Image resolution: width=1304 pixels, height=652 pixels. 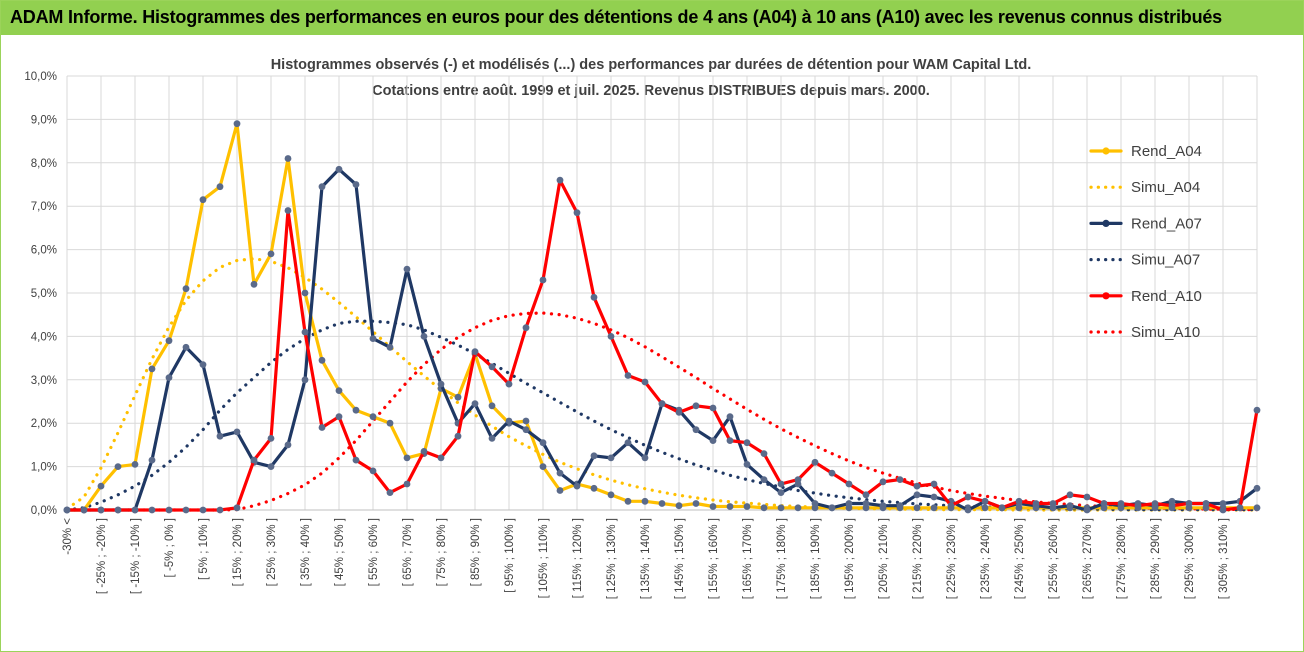 I want to click on legend-label: Rend_A07, so click(x=1166, y=223).